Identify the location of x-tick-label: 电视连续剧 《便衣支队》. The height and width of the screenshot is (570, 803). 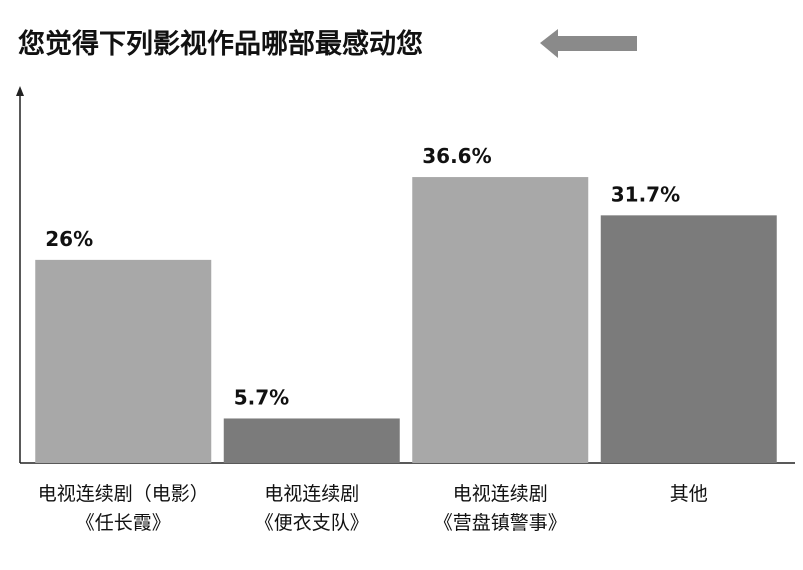
(311, 508).